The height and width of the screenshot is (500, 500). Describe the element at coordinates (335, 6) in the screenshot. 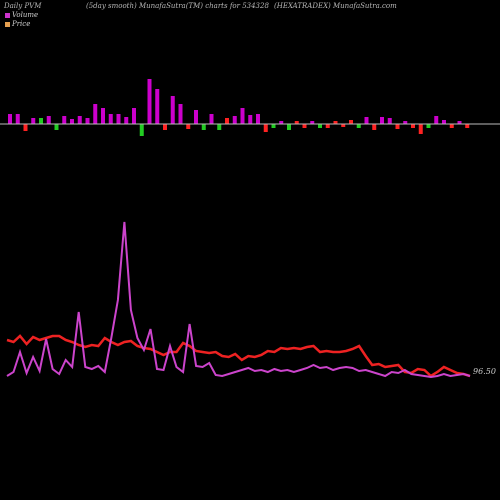

I see `chart-header-source: (HEXATRADEX) MunafaSutra.com` at that location.